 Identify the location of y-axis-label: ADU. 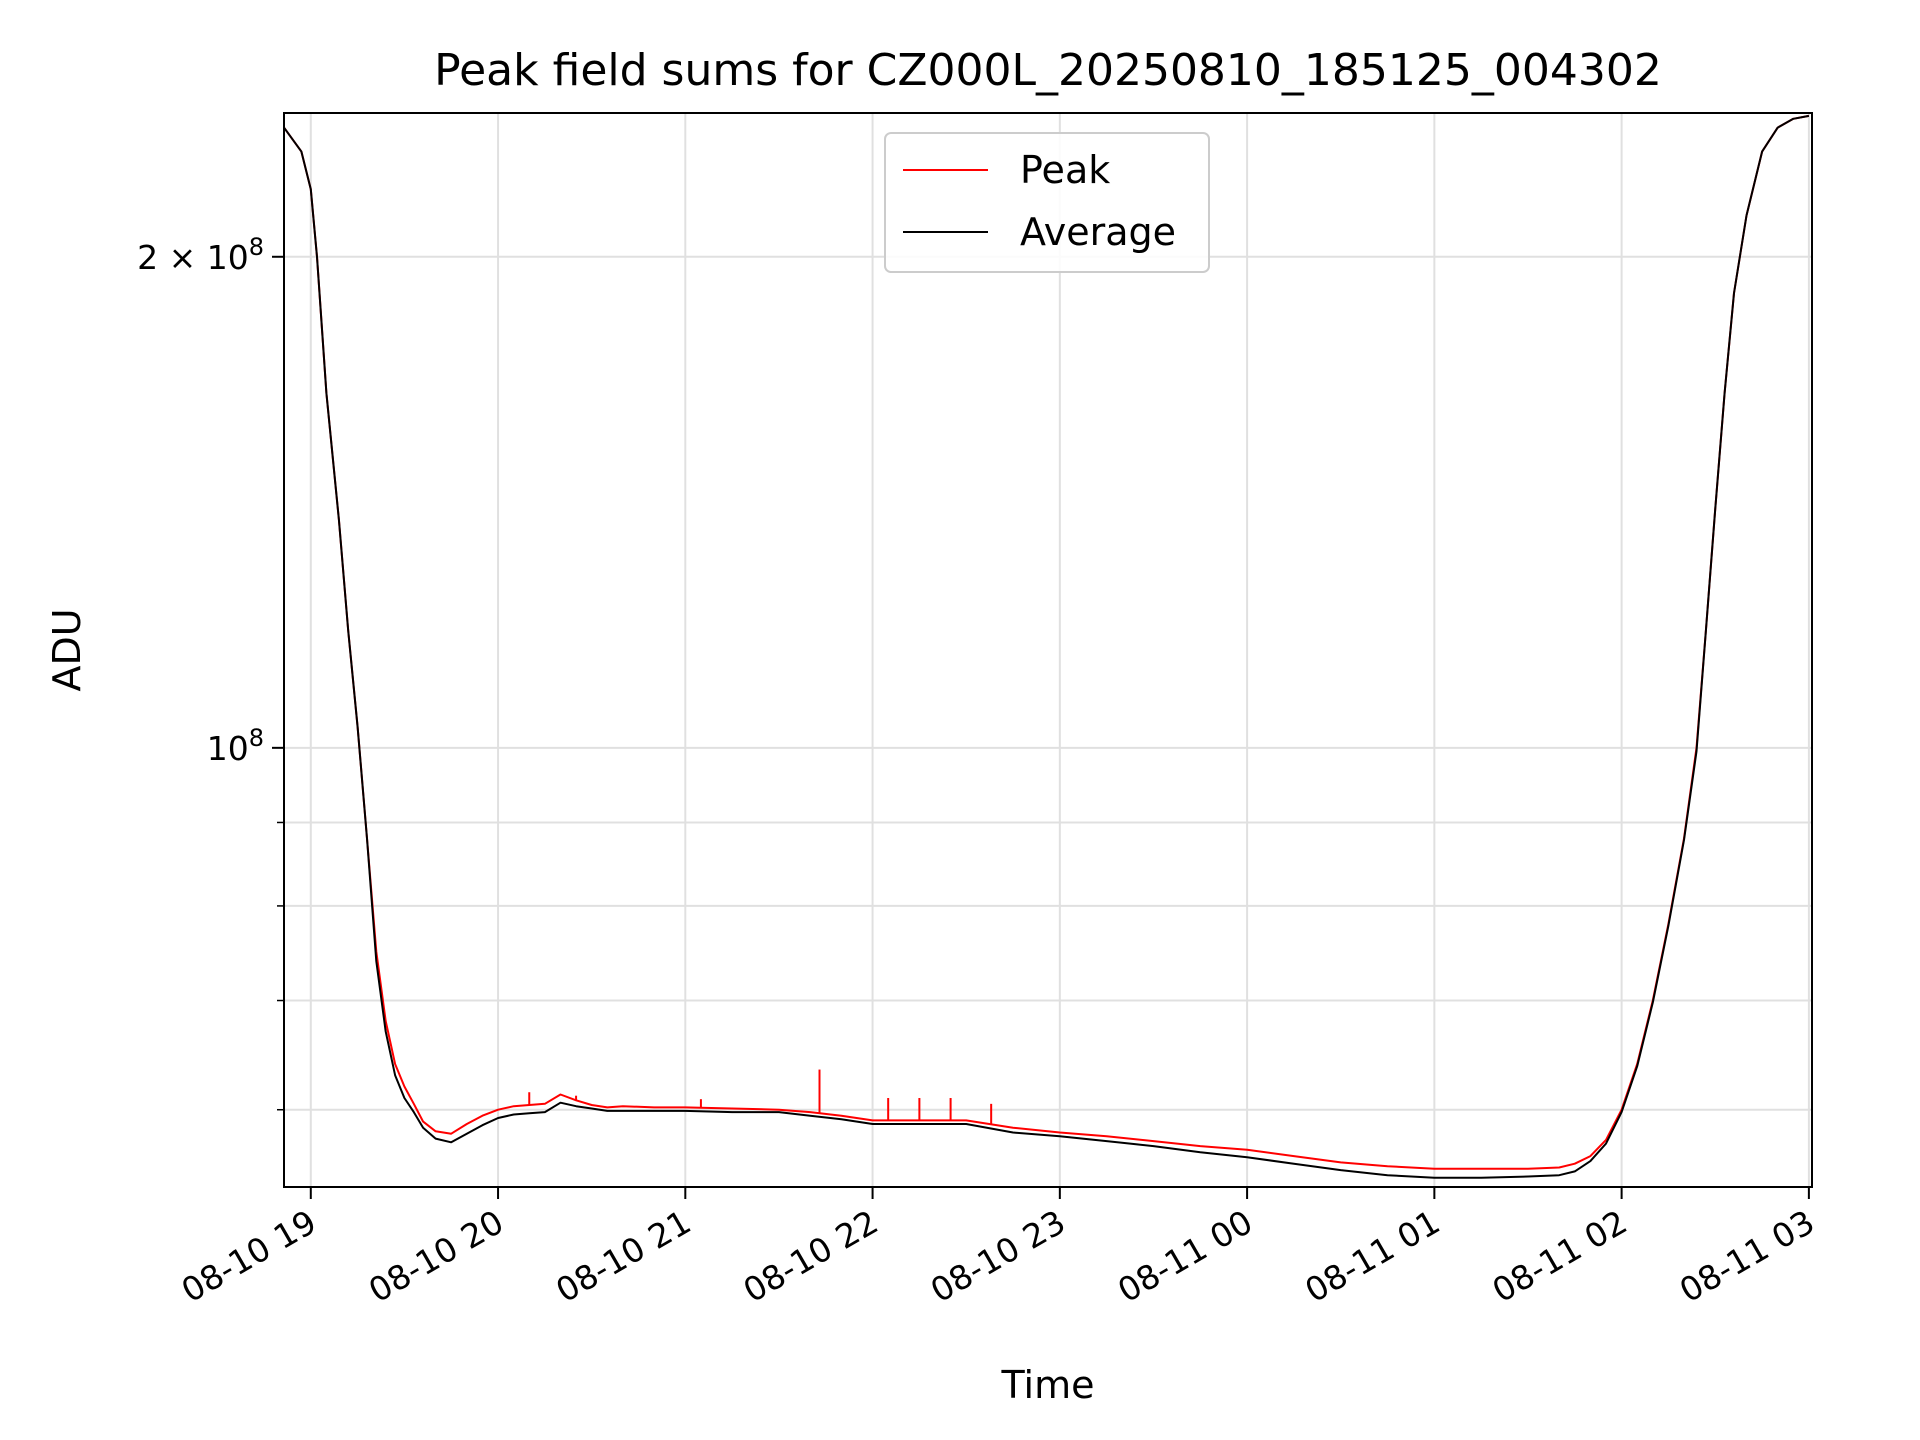
(67, 649).